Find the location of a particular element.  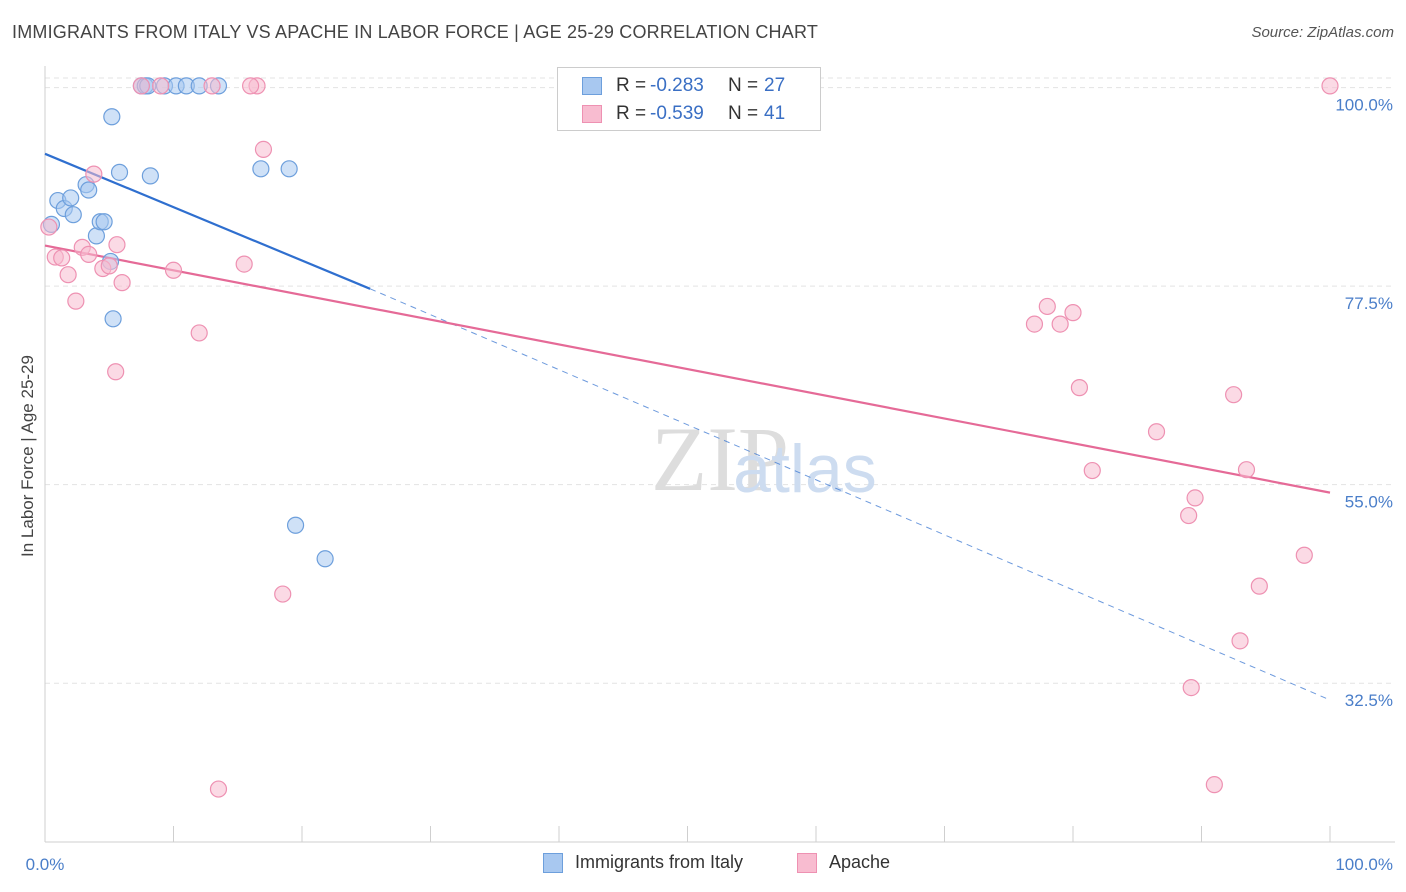

legend-row-italy: R = -0.283 N = 27 is located at coordinates (683, 86).